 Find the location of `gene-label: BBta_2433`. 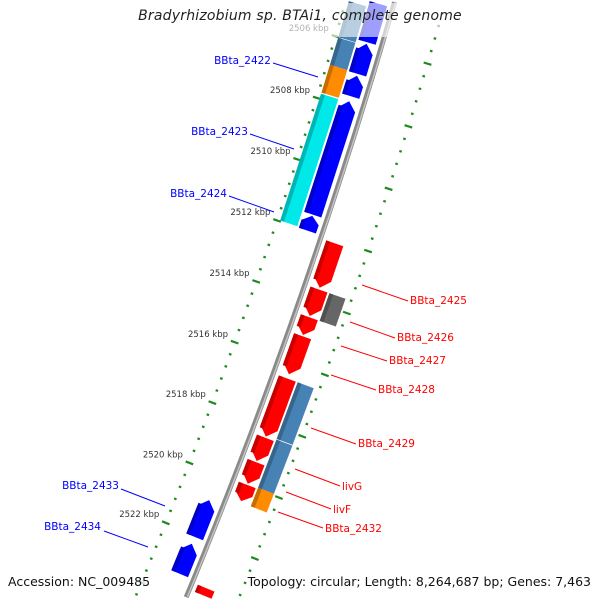

gene-label: BBta_2433 is located at coordinates (90, 486).